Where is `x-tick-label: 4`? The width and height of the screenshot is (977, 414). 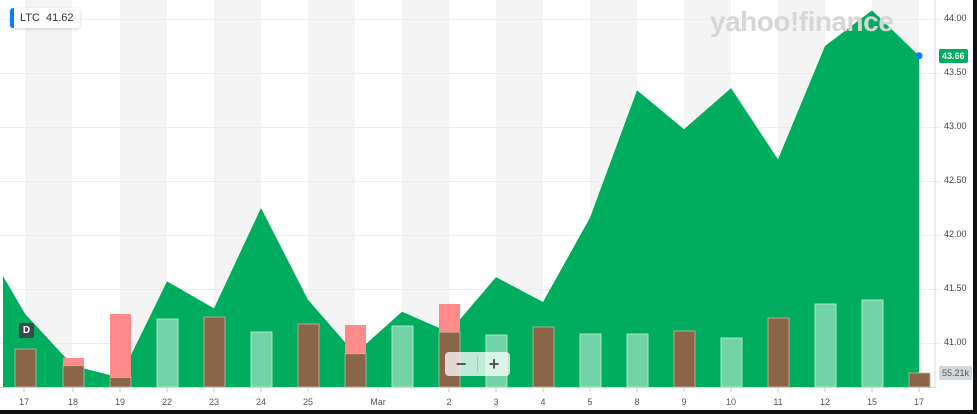 x-tick-label: 4 is located at coordinates (543, 402).